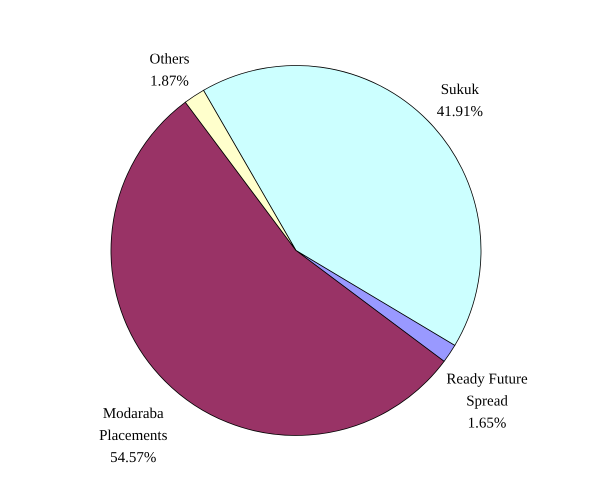 The height and width of the screenshot is (501, 592). What do you see at coordinates (459, 112) in the screenshot?
I see `data-label: 41.91%` at bounding box center [459, 112].